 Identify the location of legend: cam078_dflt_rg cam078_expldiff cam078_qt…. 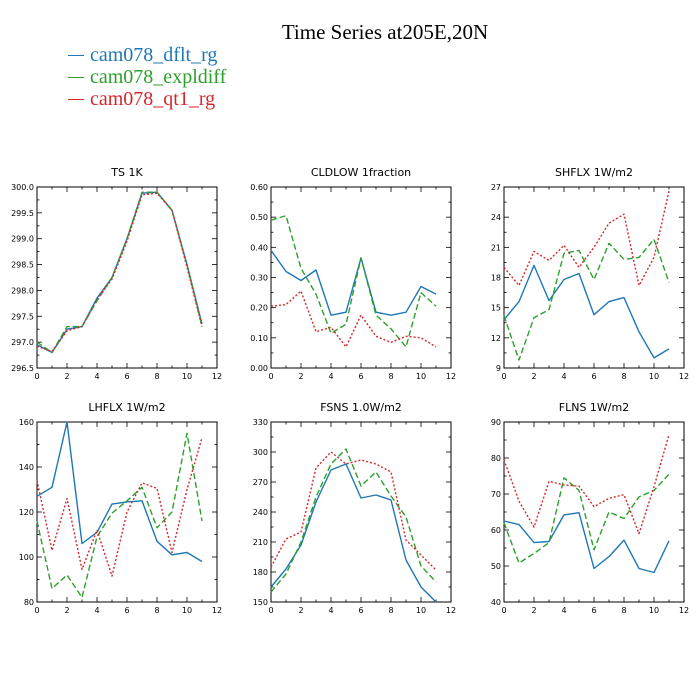
(147, 77).